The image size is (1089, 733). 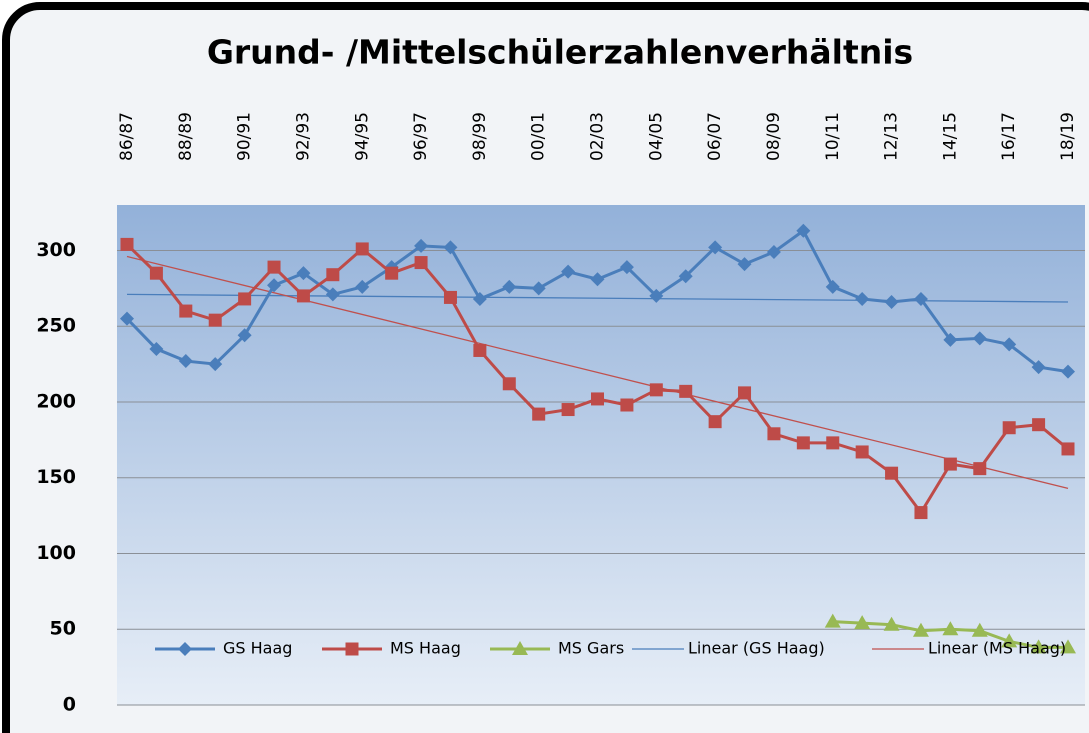 I want to click on y-tick-label: 300, so click(x=56, y=250).